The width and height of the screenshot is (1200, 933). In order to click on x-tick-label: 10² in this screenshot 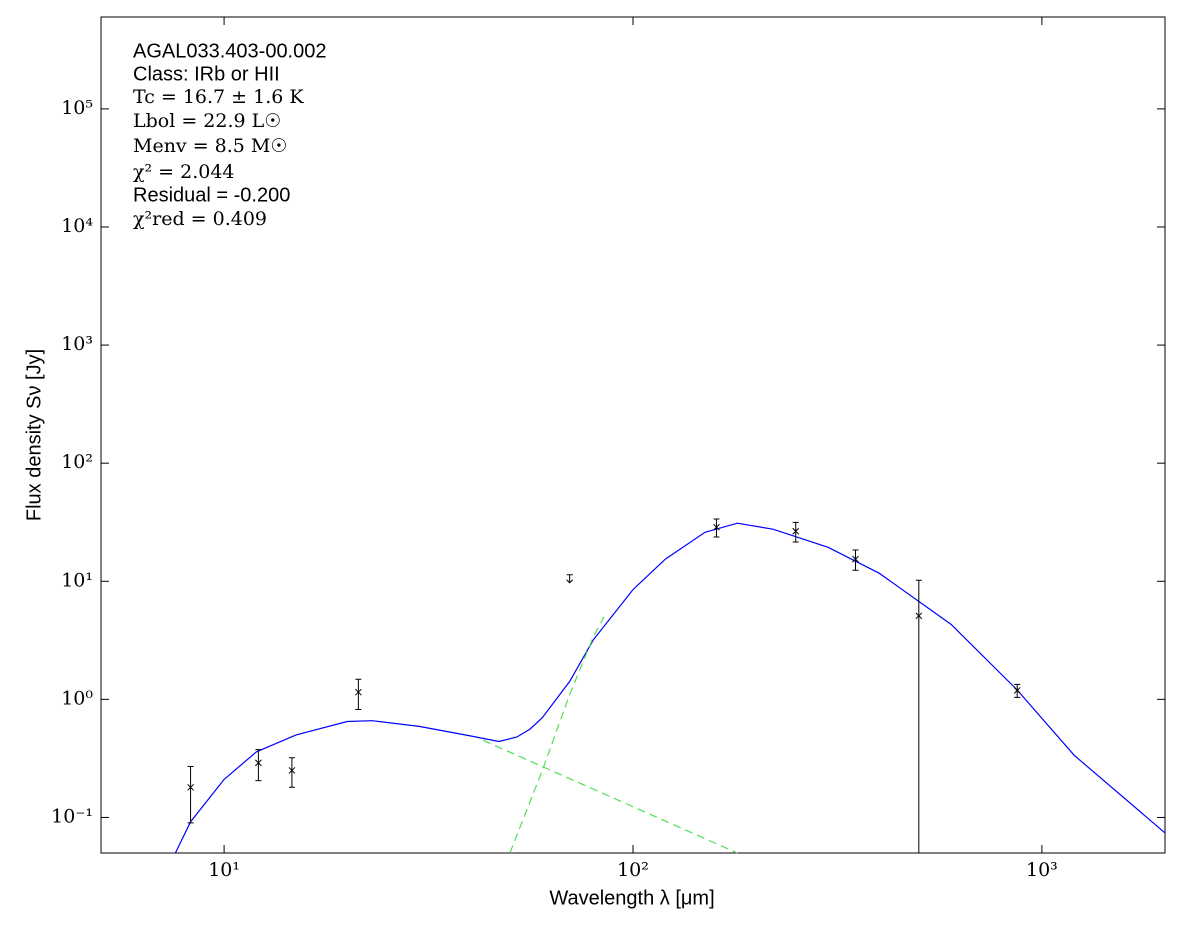, I will do `click(633, 870)`.